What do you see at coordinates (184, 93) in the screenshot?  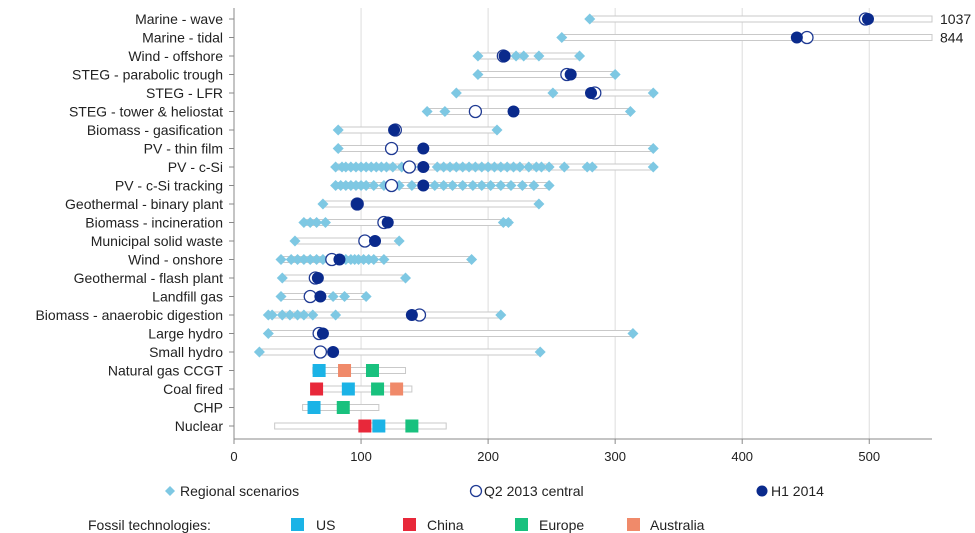 I see `category-label-steg-lfr: STEG - LFR` at bounding box center [184, 93].